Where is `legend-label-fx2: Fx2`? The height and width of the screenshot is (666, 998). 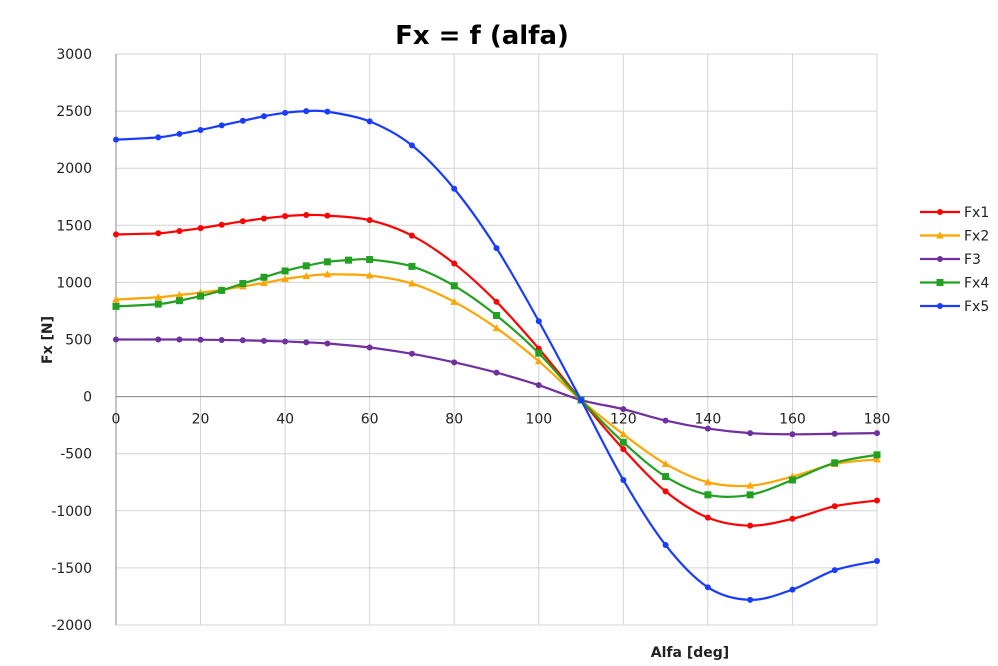
legend-label-fx2: Fx2 is located at coordinates (976, 237).